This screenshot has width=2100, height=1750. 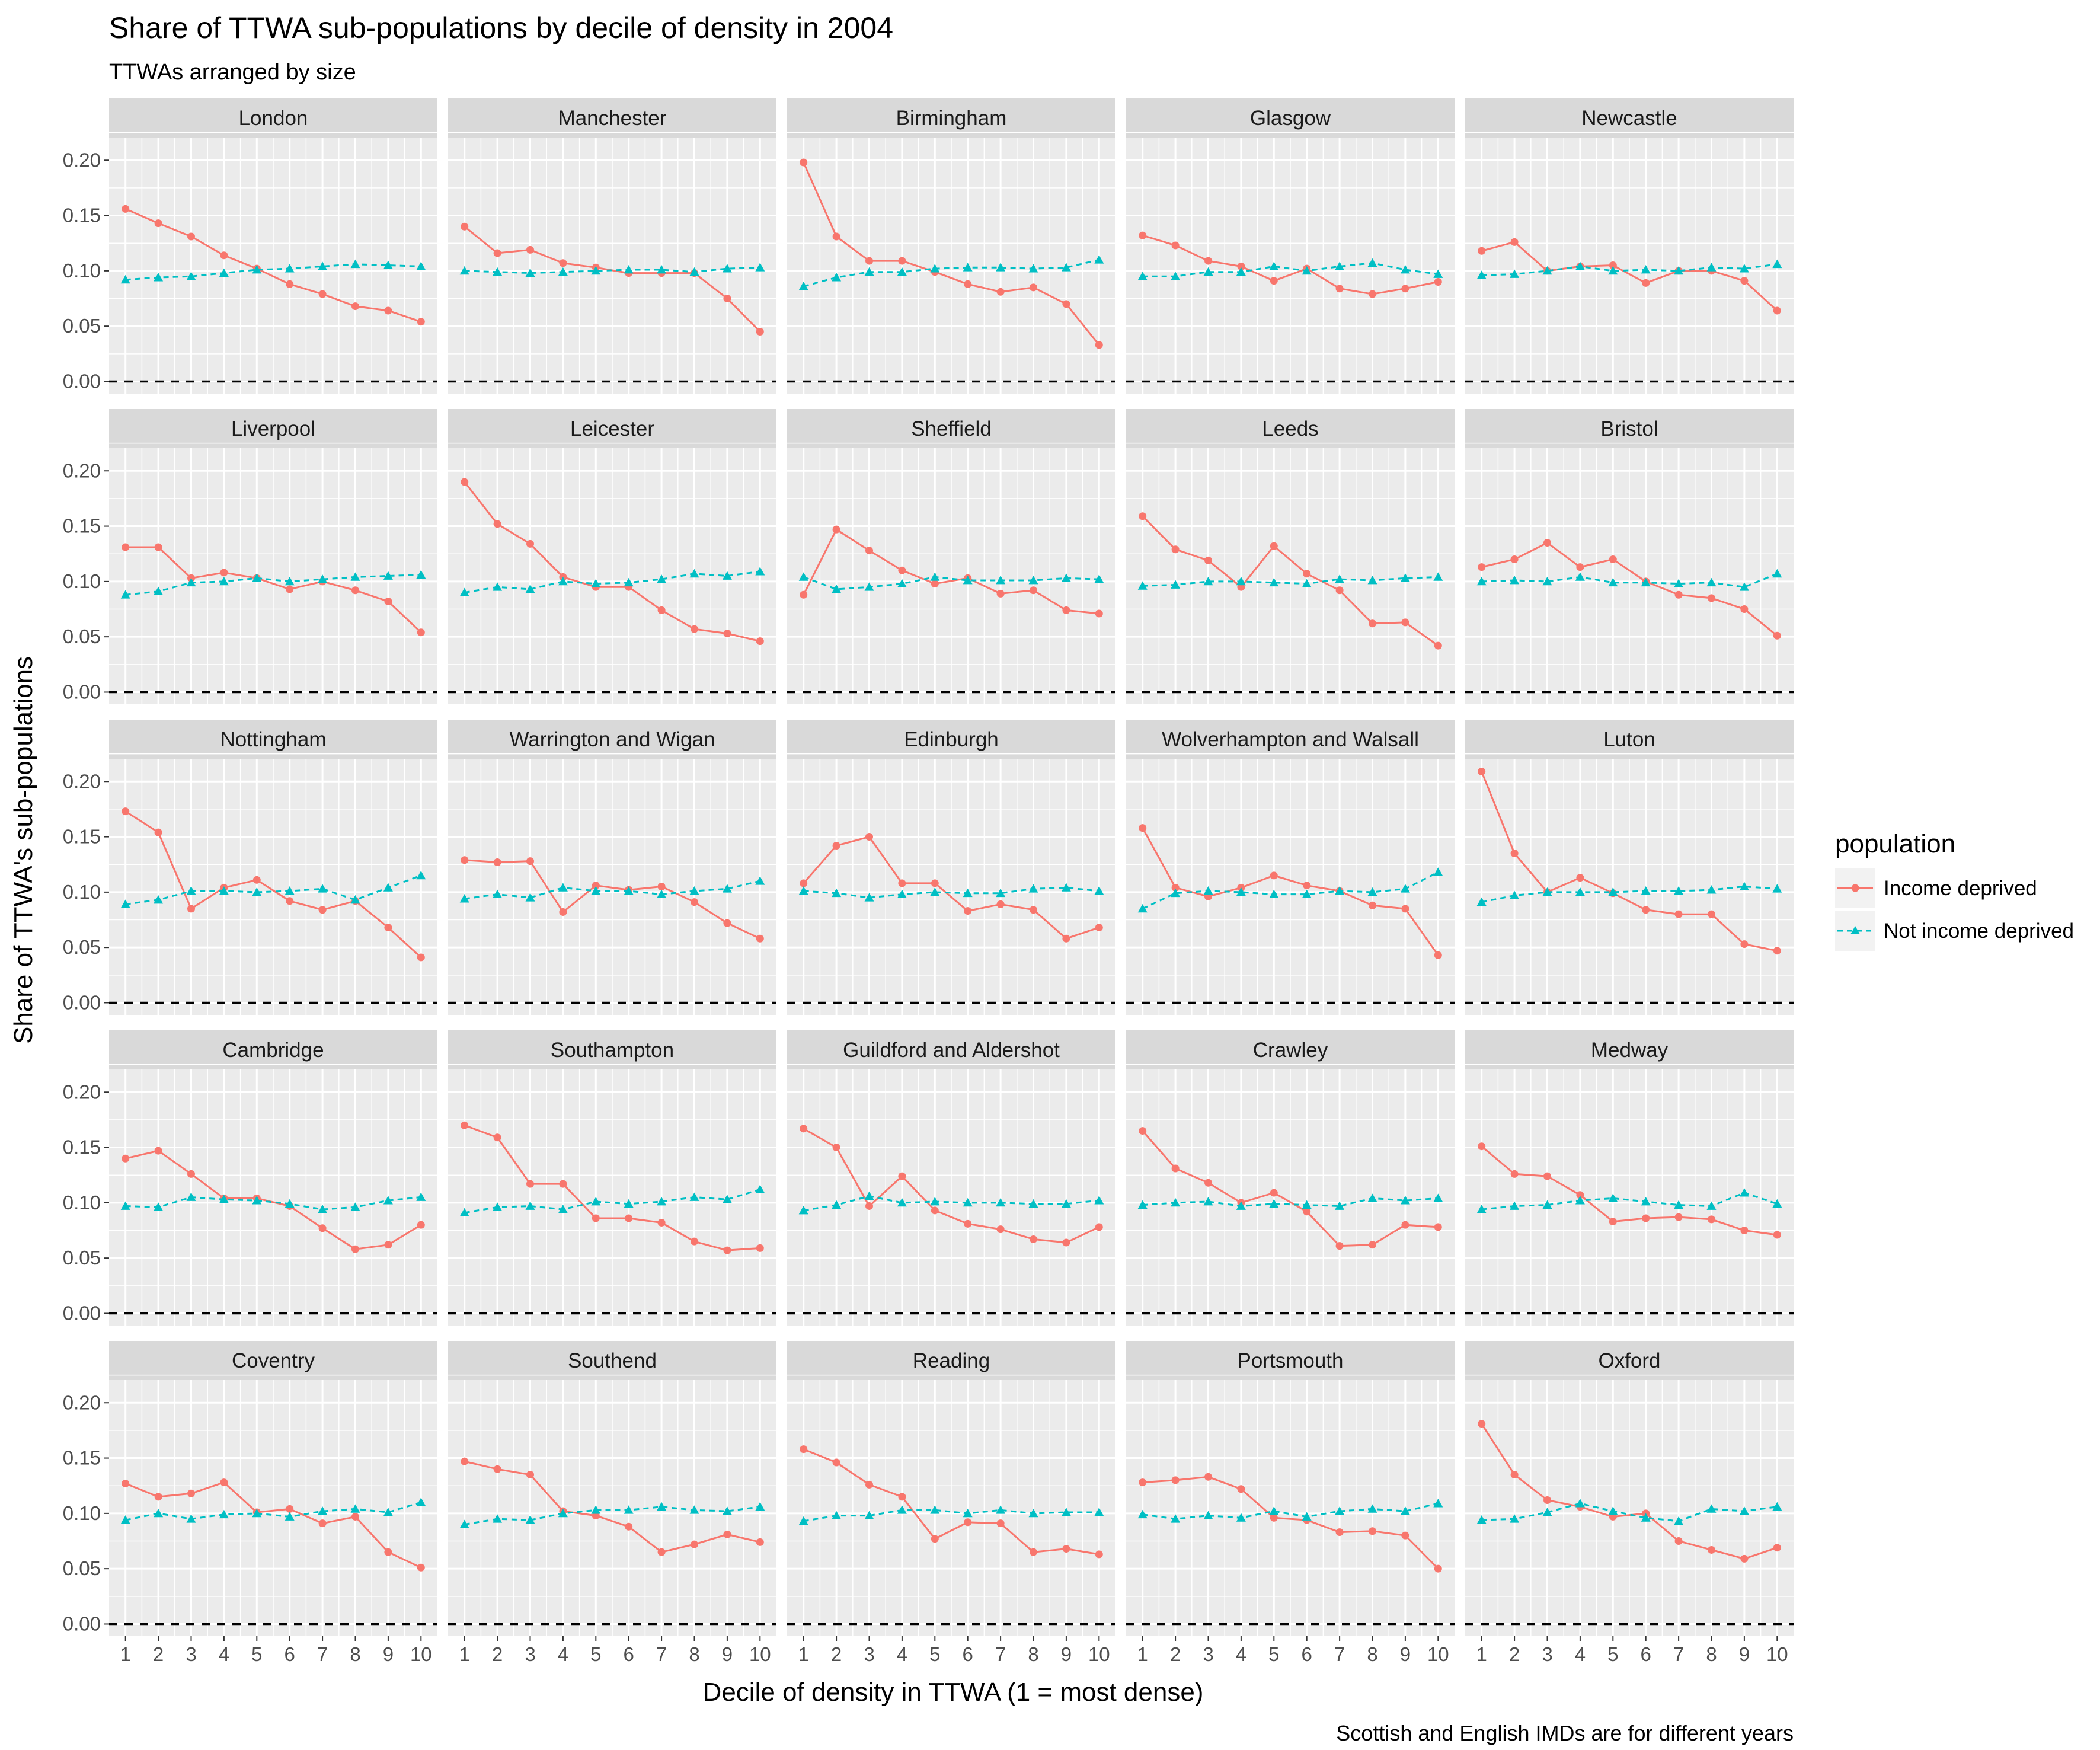 I want to click on x-tick-label: 1, so click(x=1142, y=1654).